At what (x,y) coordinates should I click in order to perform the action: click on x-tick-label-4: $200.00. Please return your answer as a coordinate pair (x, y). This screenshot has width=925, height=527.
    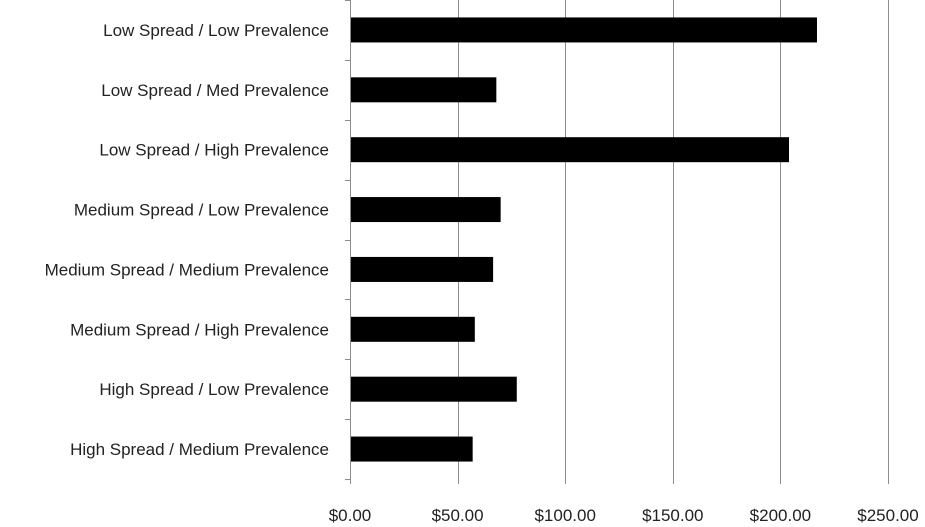
    Looking at the image, I should click on (780, 515).